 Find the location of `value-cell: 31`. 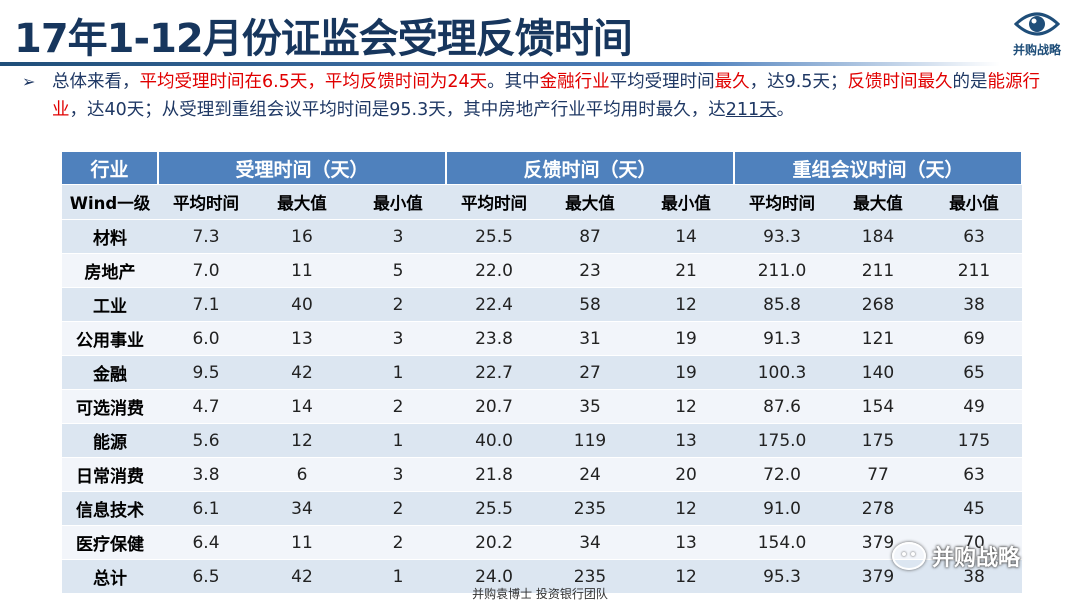

value-cell: 31 is located at coordinates (590, 338).